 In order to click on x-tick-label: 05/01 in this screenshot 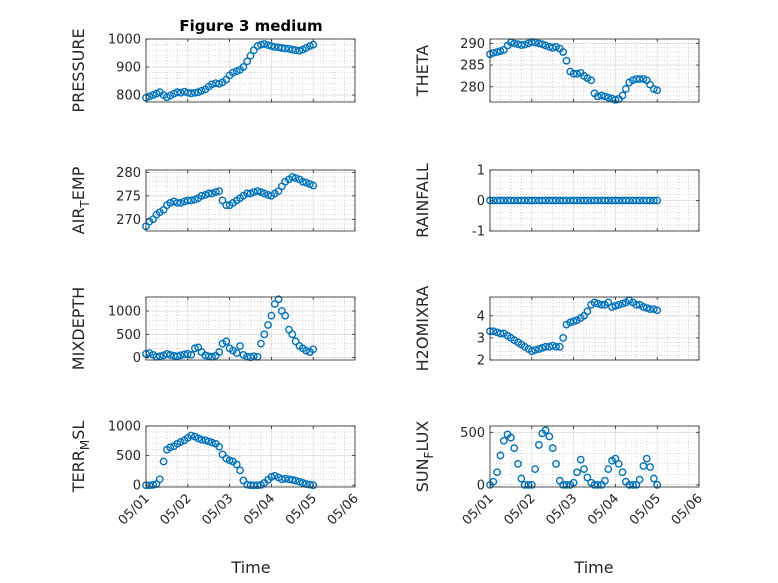, I will do `click(478, 509)`.